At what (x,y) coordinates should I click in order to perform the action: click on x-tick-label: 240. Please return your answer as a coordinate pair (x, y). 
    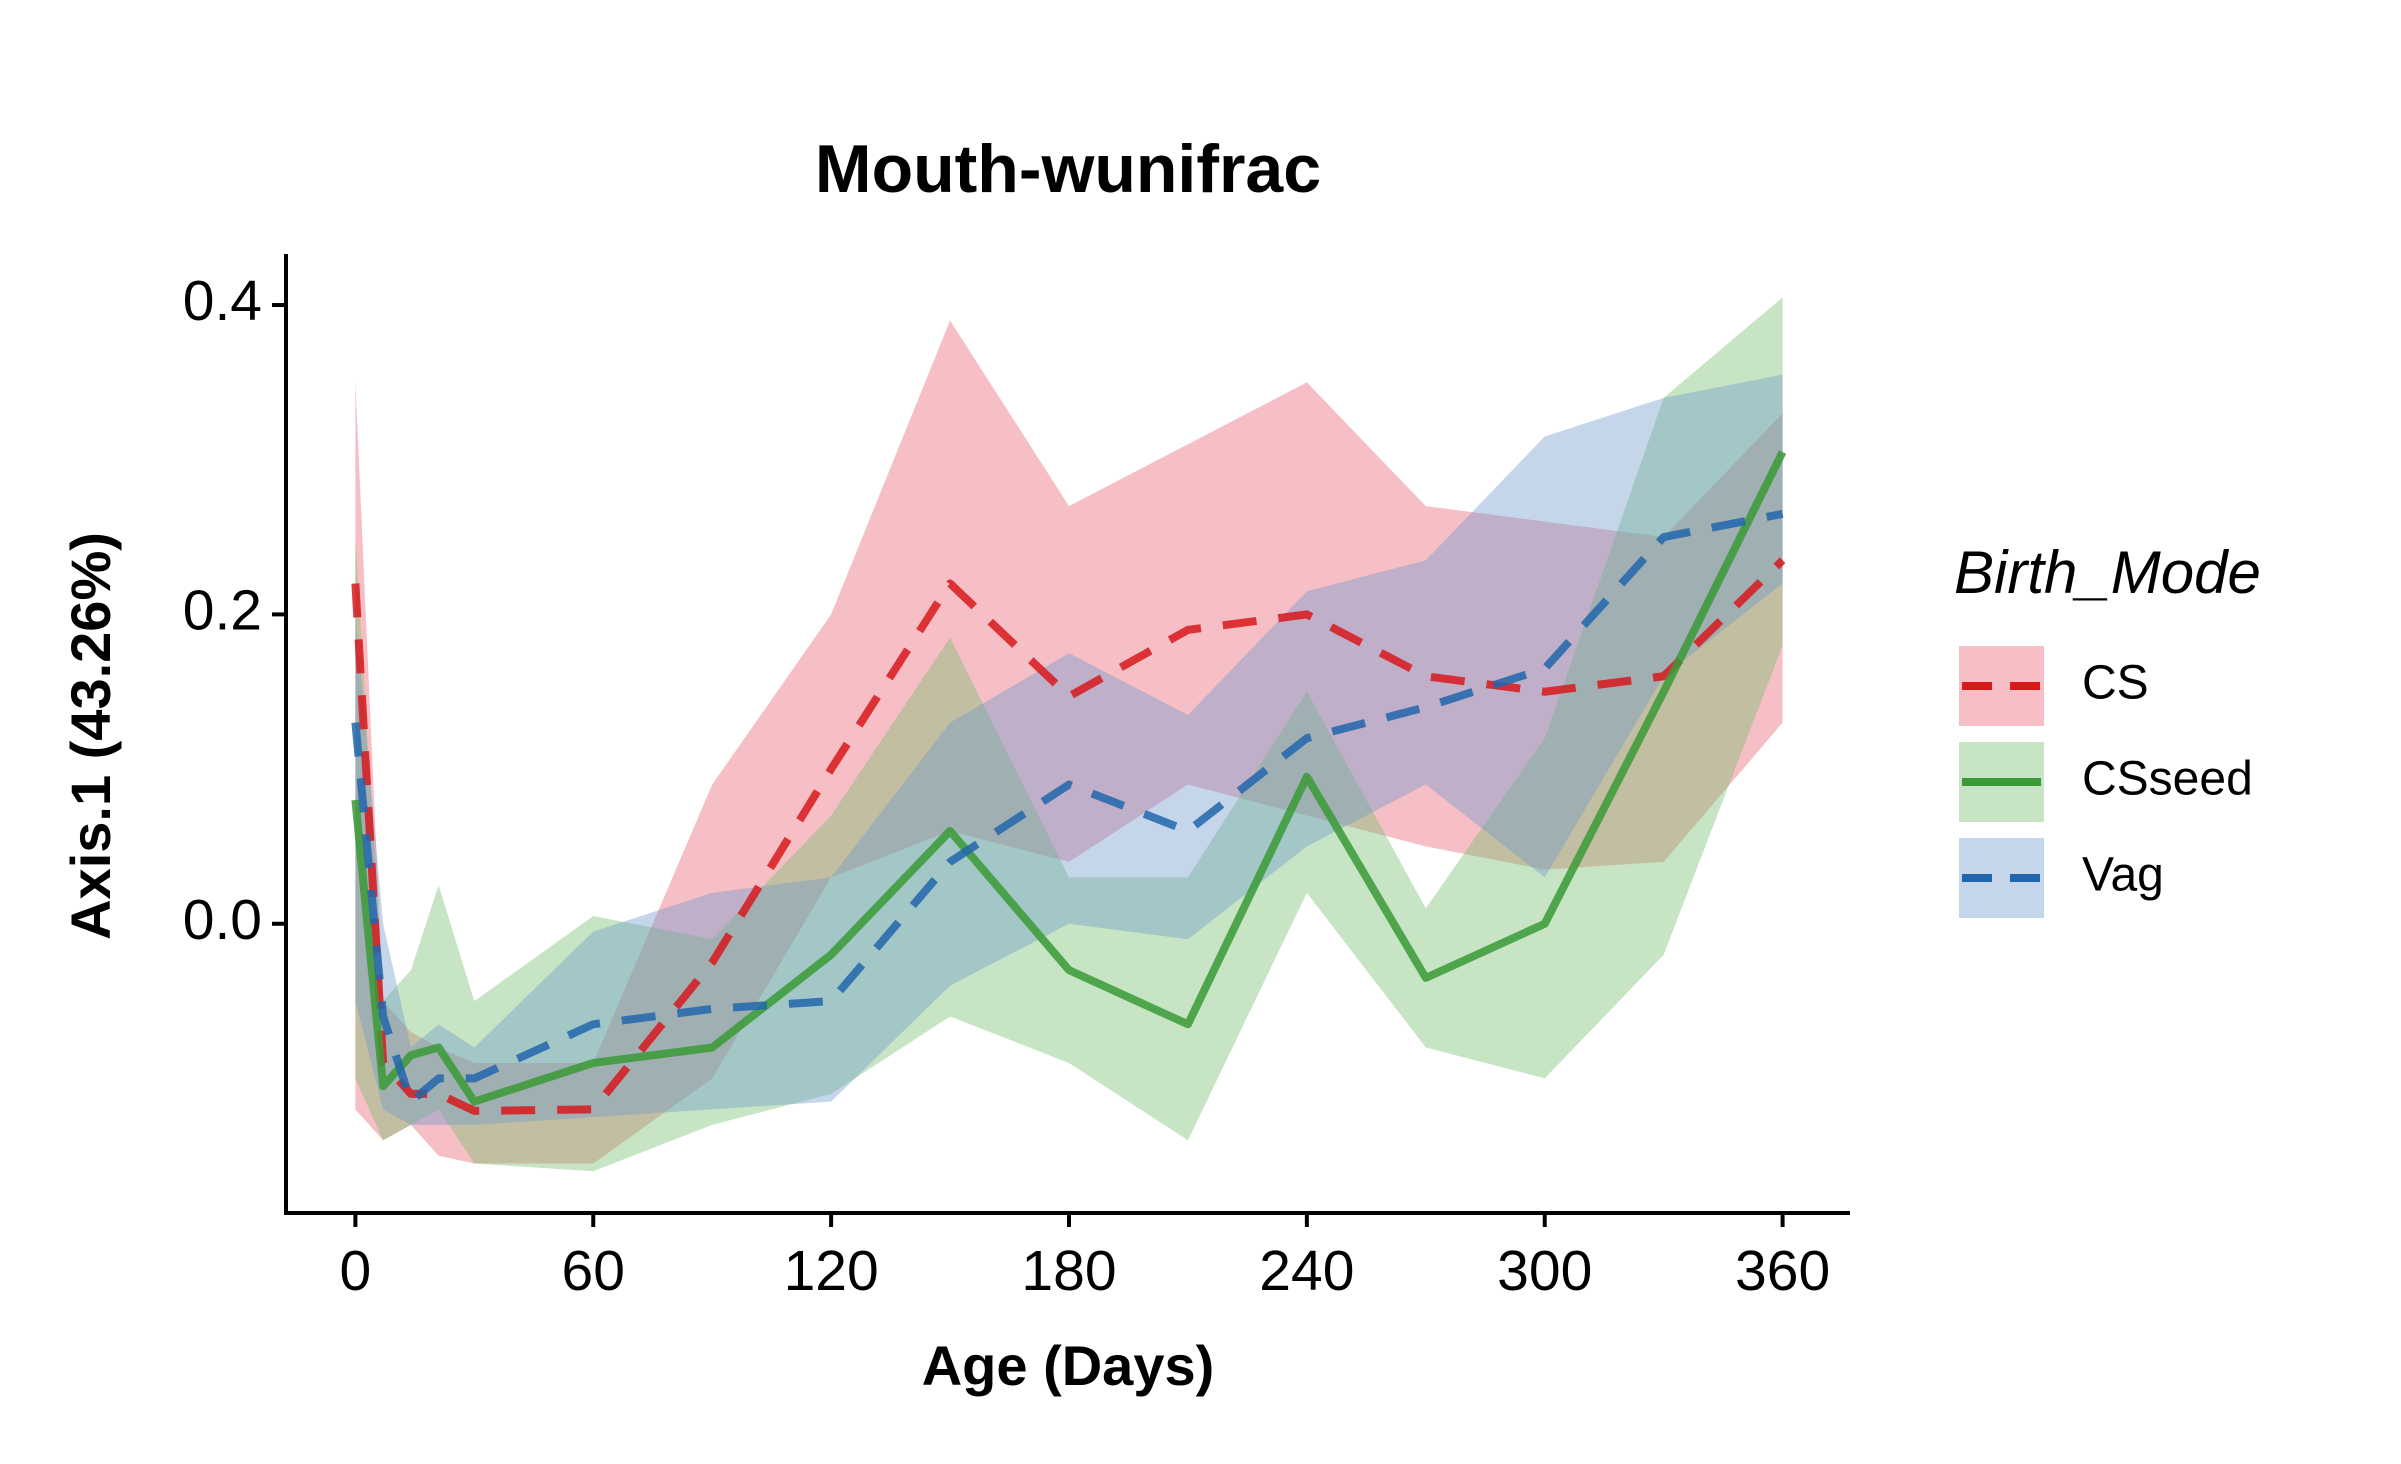
    Looking at the image, I should click on (1306, 1271).